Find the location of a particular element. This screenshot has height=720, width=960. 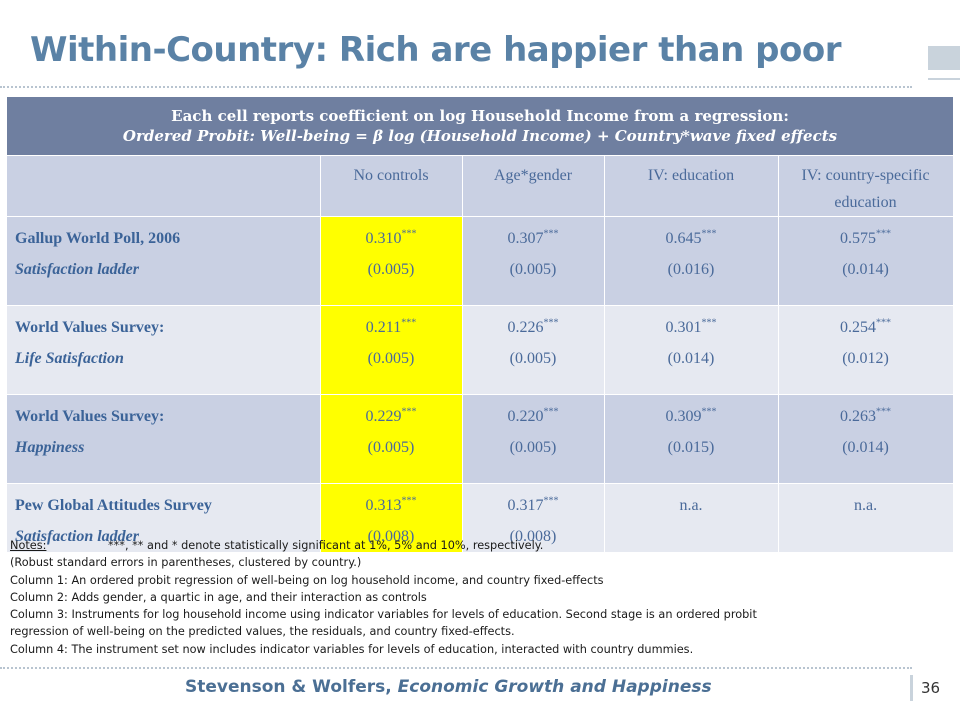

std-error: (0.016) is located at coordinates (691, 269).